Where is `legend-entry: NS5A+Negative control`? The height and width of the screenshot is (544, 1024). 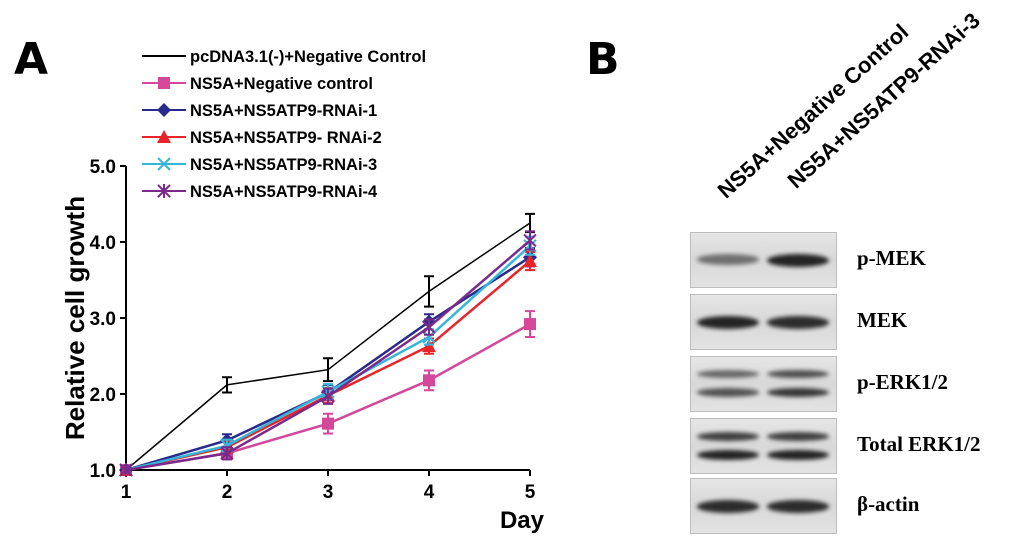
legend-entry: NS5A+Negative control is located at coordinates (281, 84).